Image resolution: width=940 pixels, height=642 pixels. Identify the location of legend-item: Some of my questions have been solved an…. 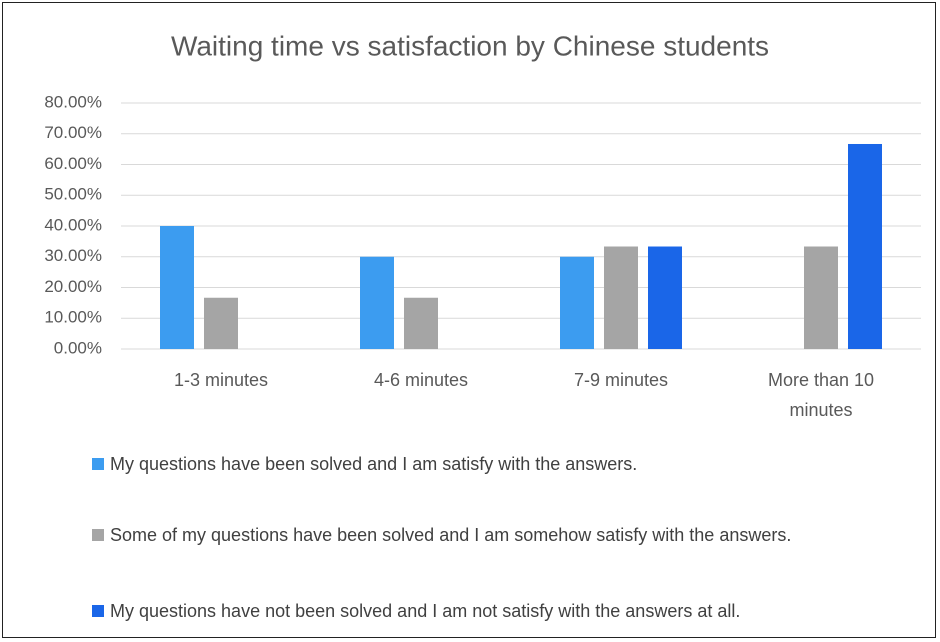
(482, 535).